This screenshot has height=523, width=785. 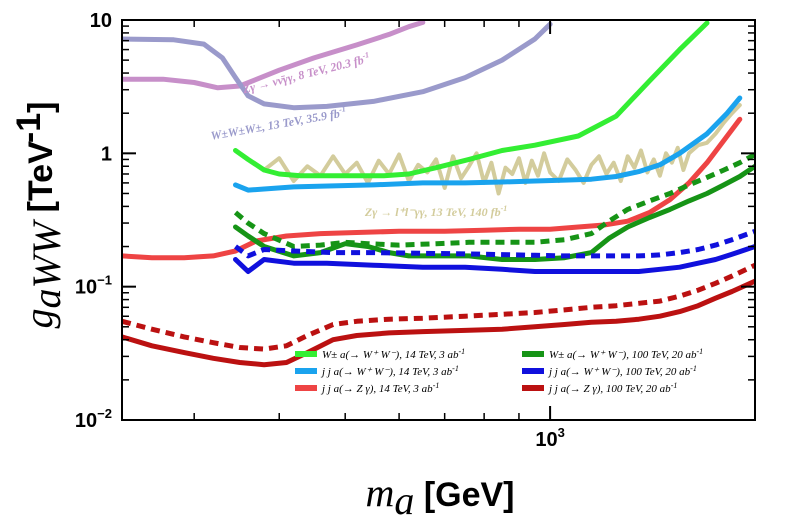 What do you see at coordinates (561, 432) in the screenshot?
I see `x-tick-exp: 3` at bounding box center [561, 432].